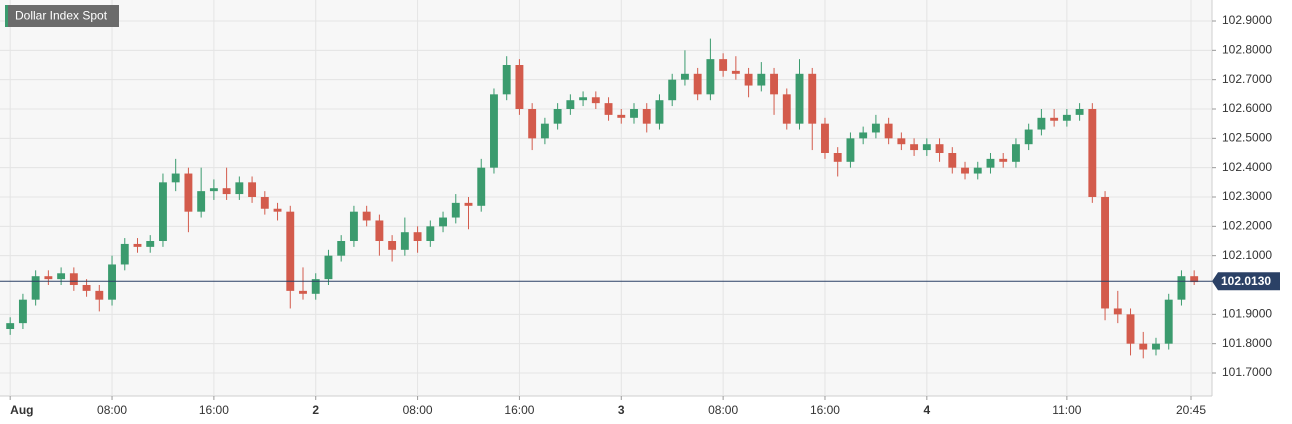 Image resolution: width=1292 pixels, height=424 pixels. What do you see at coordinates (6, 16) in the screenshot?
I see `title-accent` at bounding box center [6, 16].